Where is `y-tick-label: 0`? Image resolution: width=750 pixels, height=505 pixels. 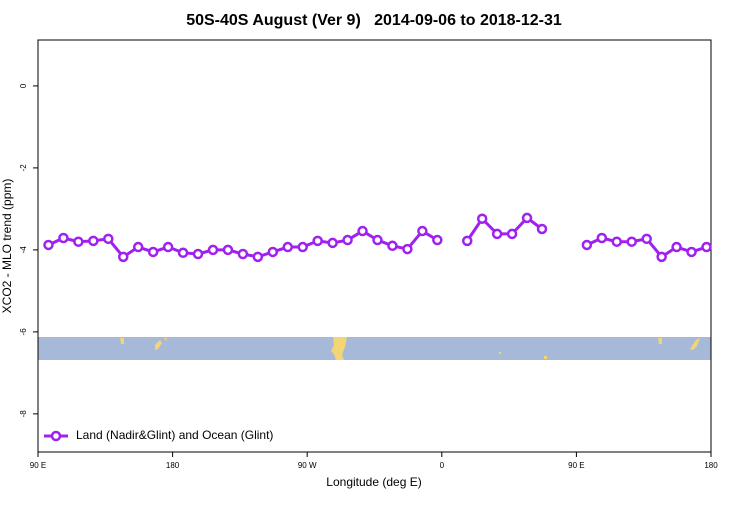 y-tick-label: 0 is located at coordinates (23, 85).